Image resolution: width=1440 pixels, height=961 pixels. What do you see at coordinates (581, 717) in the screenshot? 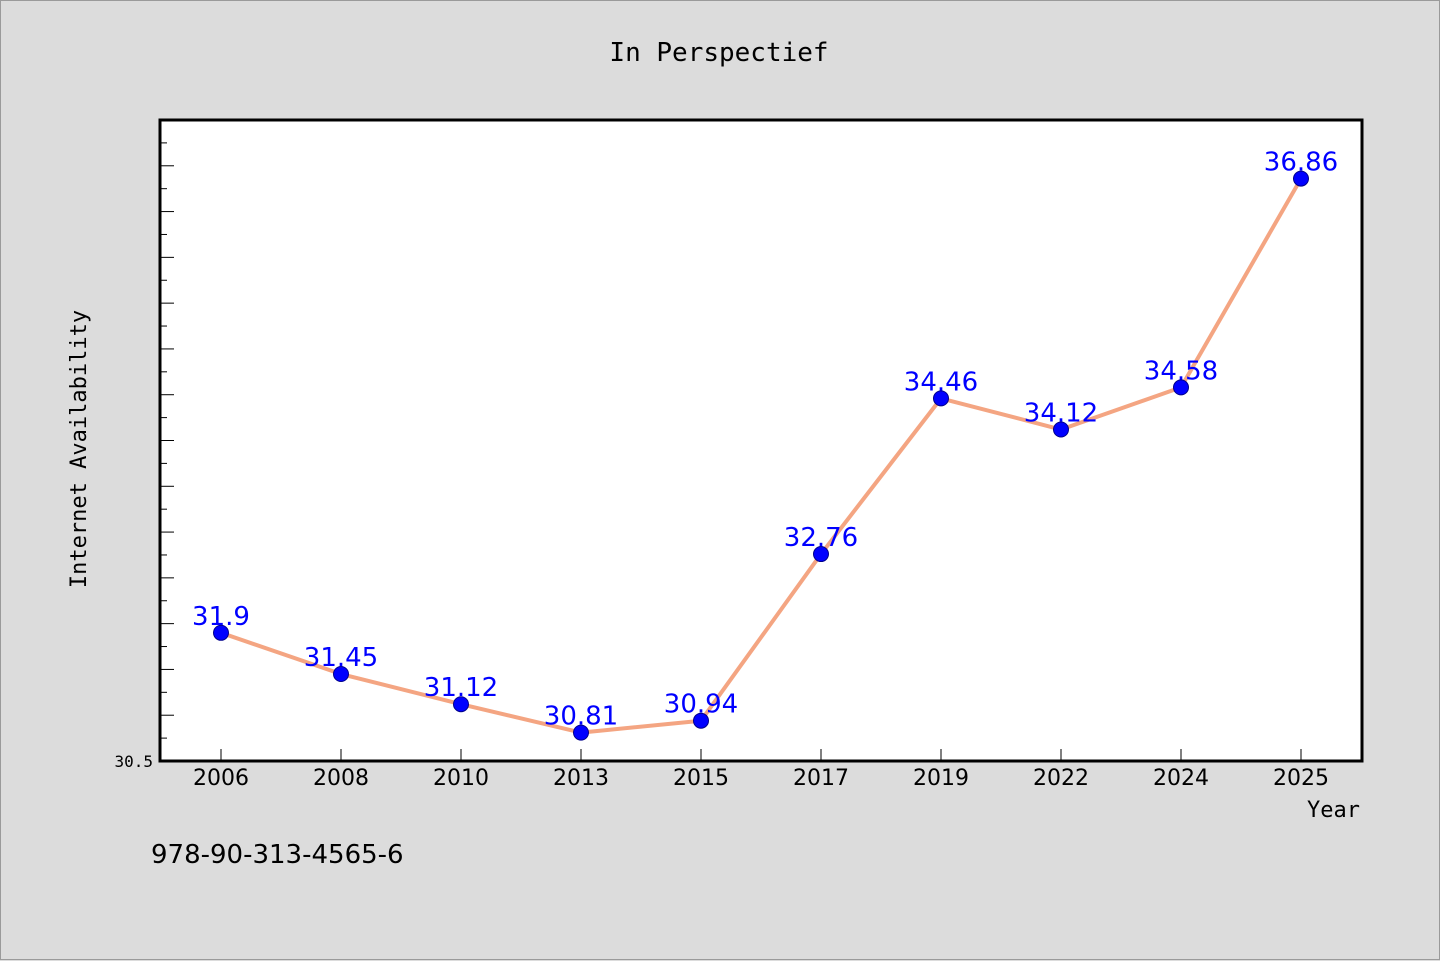
I see `data-value-label: 30.81` at bounding box center [581, 717].